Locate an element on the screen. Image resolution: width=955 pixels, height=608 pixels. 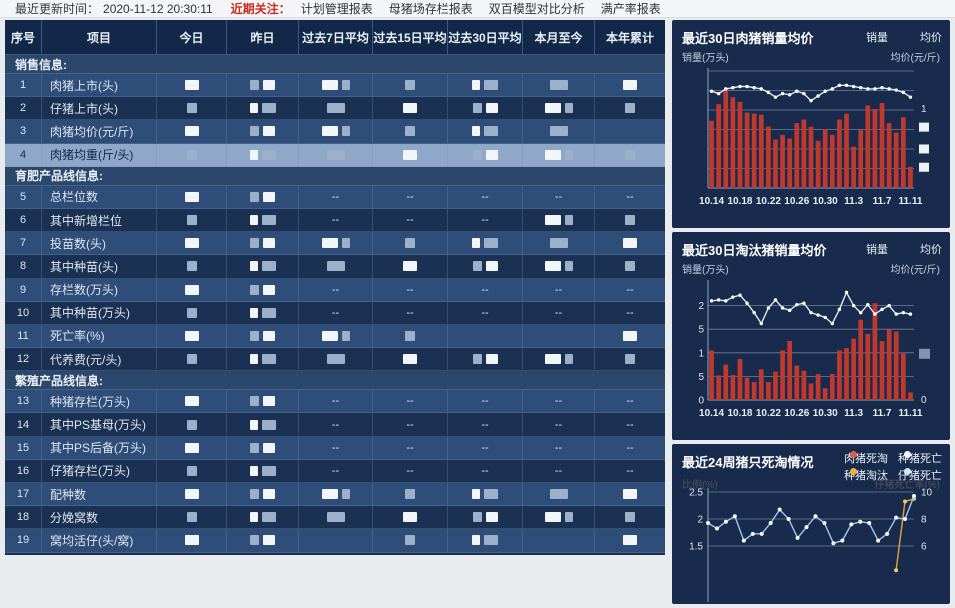
chart1-legend-price: 均价 is located at coordinates (920, 37).